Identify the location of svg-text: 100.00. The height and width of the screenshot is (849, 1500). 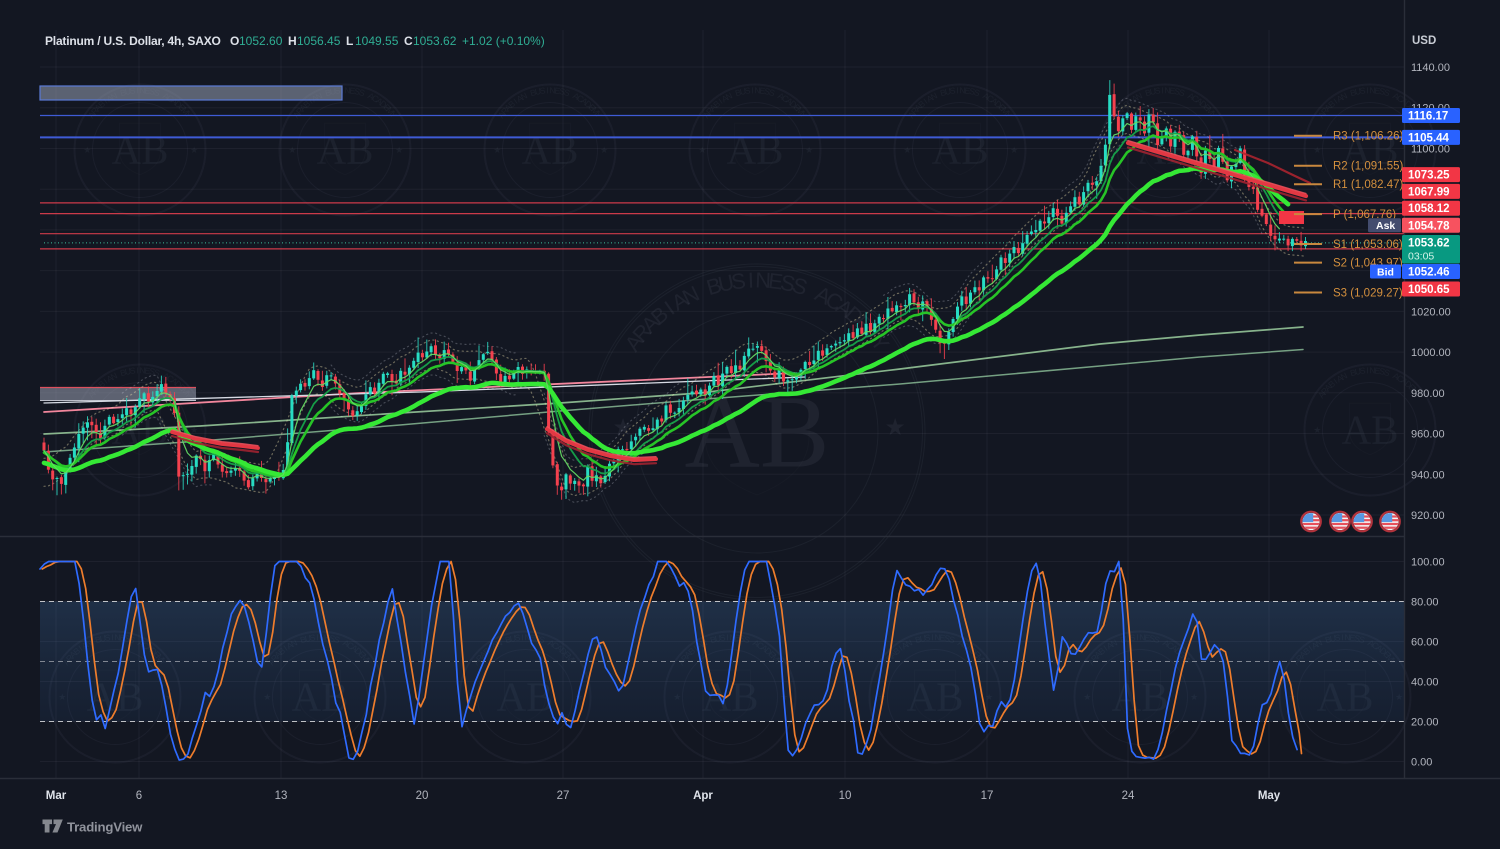
(1428, 563).